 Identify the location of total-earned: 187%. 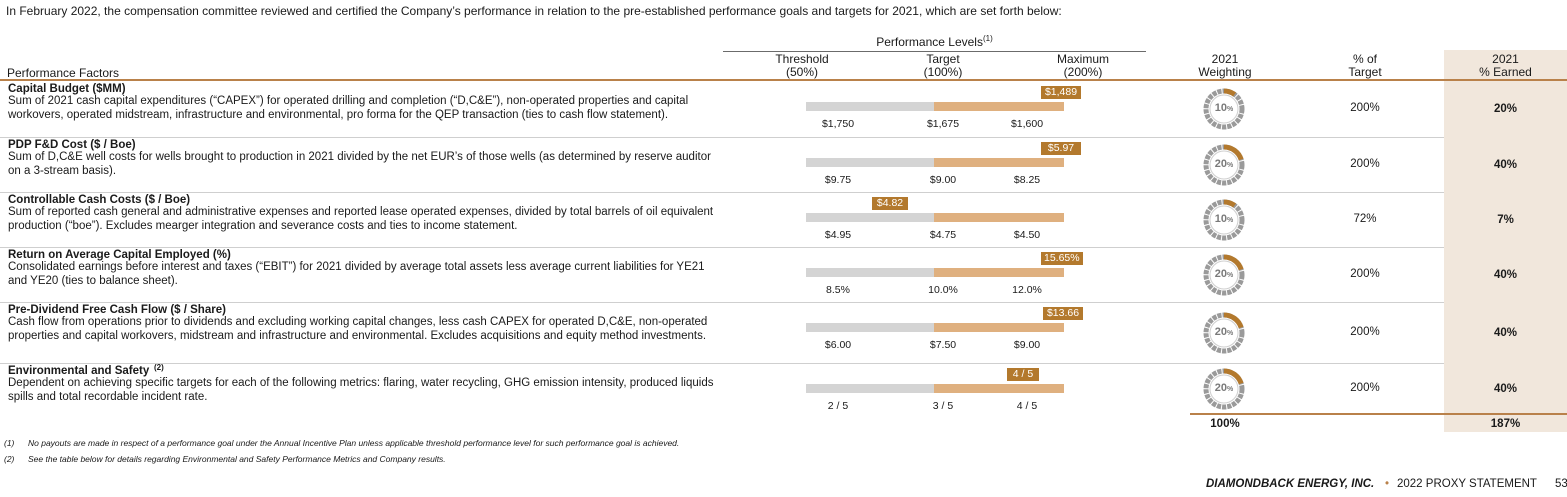
(1505, 424).